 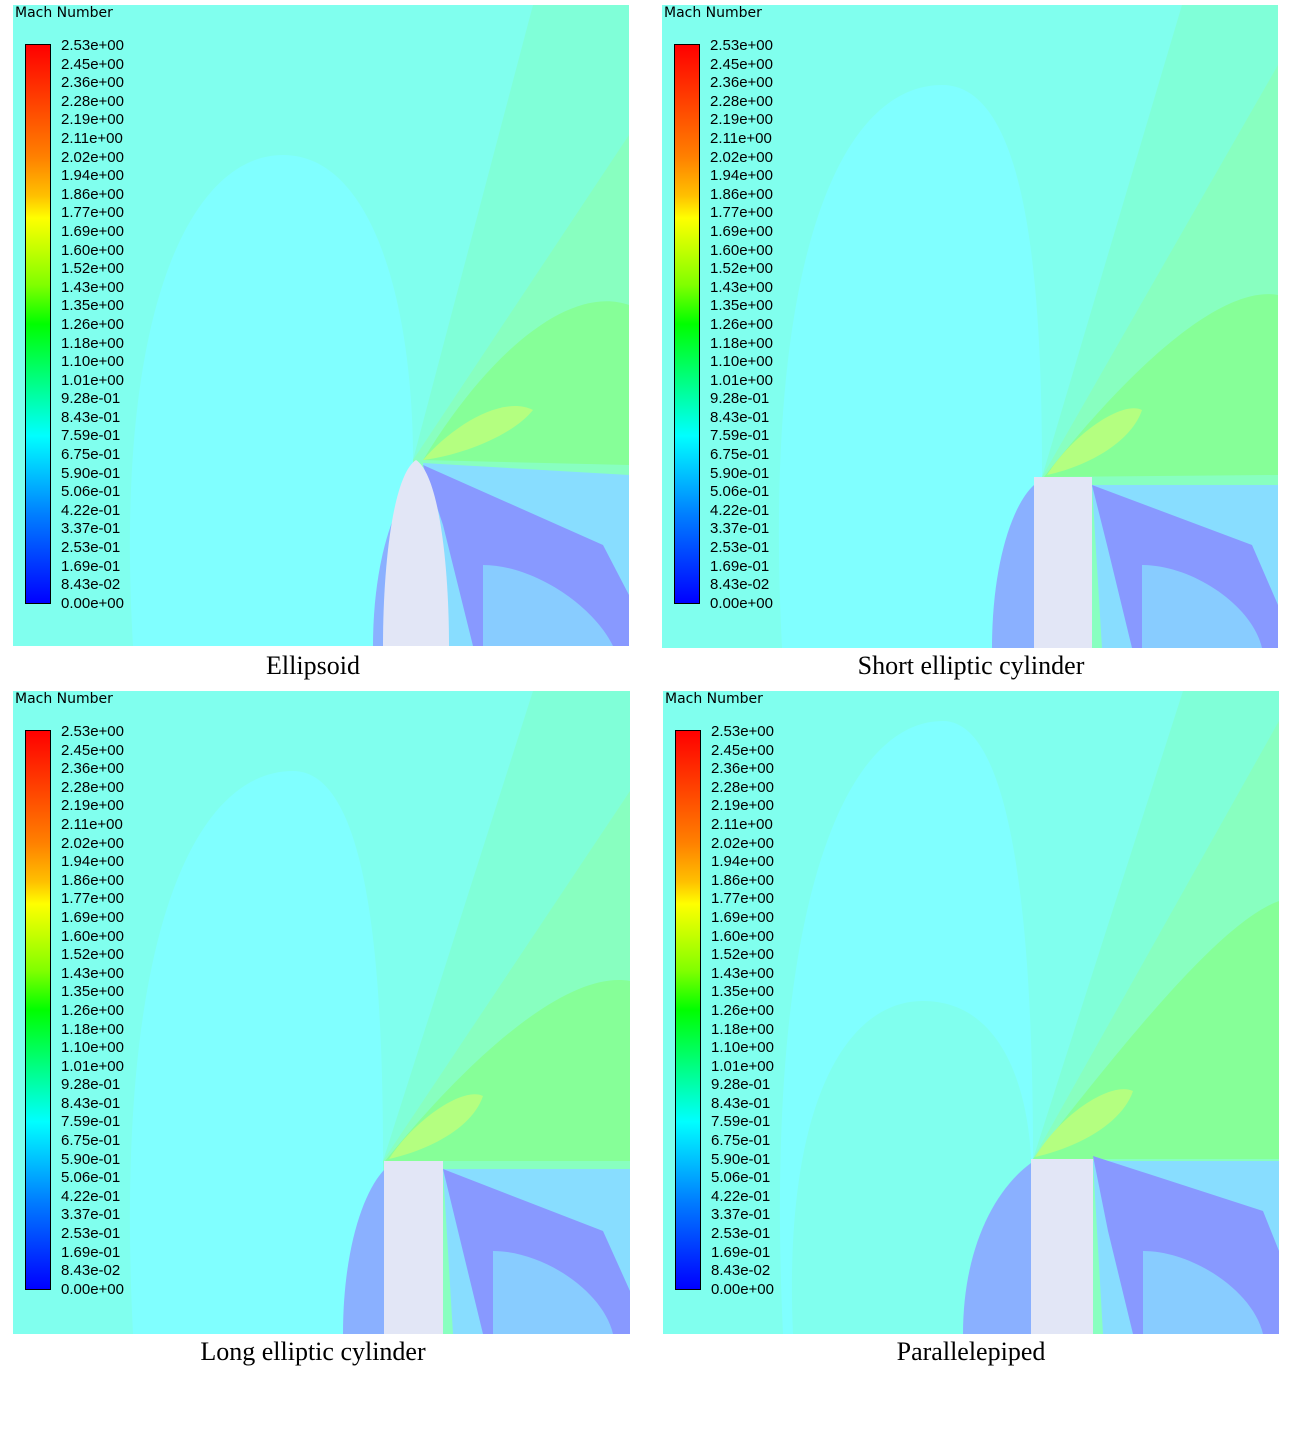 What do you see at coordinates (971, 665) in the screenshot?
I see `panel-caption: Short elliptic cylinder` at bounding box center [971, 665].